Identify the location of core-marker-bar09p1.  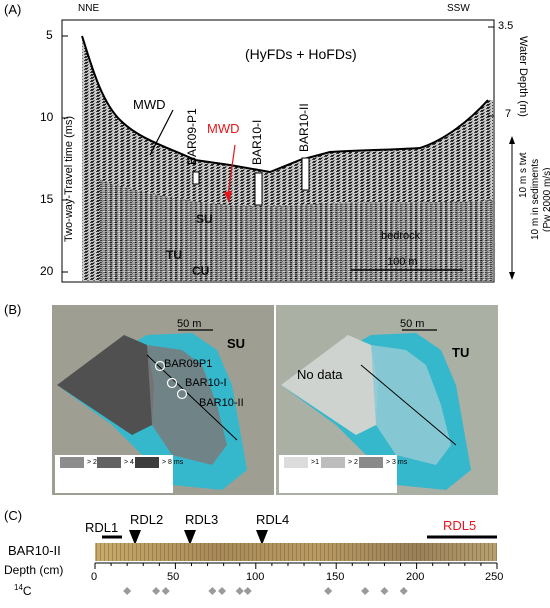
(160, 366).